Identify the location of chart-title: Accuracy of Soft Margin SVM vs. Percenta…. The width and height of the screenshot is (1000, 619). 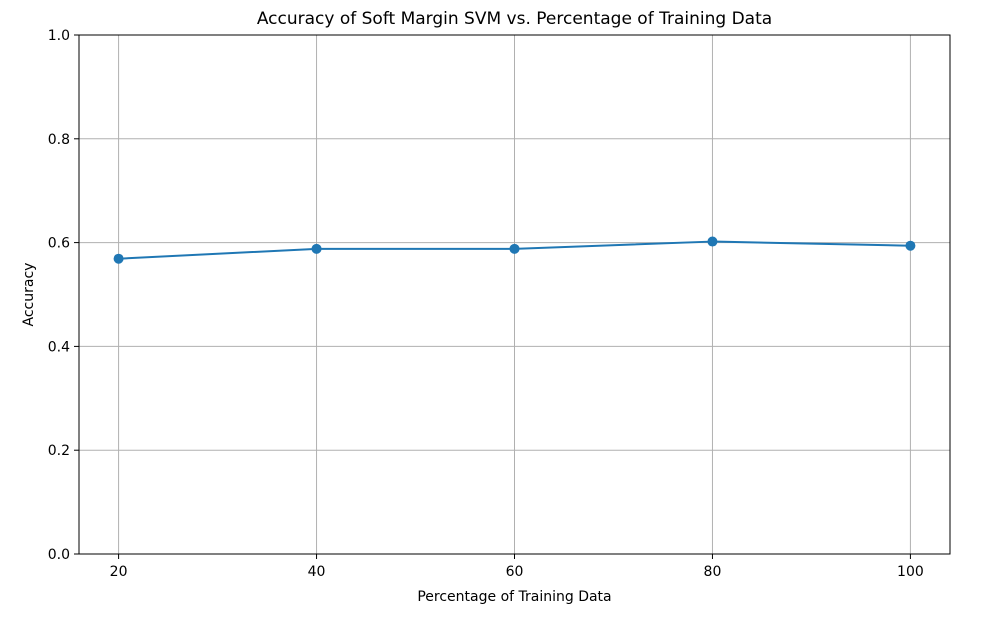
(514, 19).